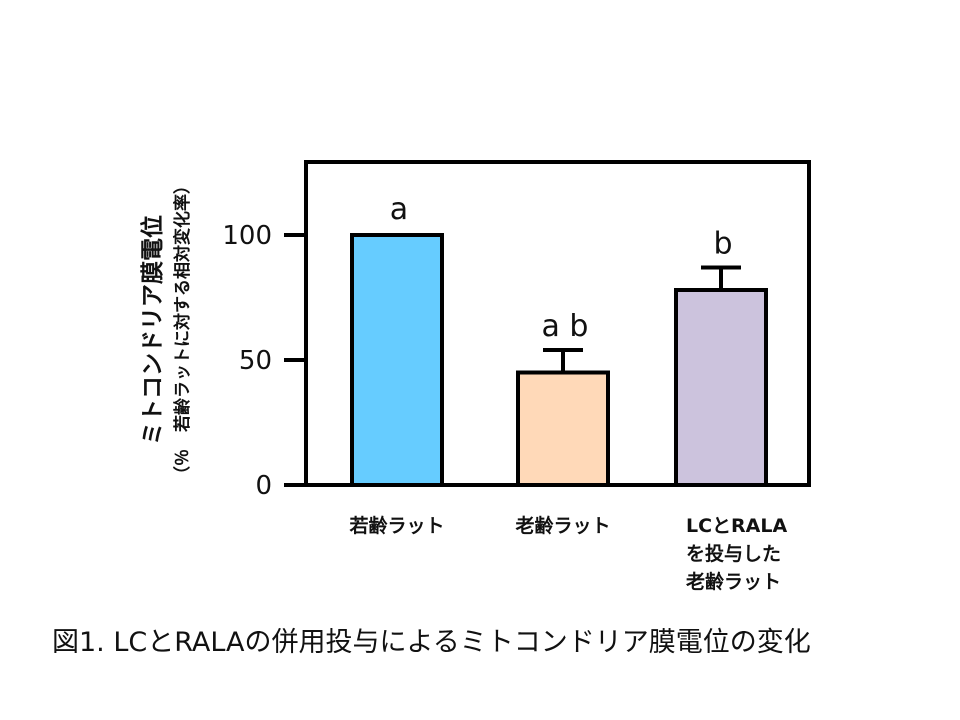 The width and height of the screenshot is (960, 720). I want to click on figure-caption: 図1. LCとRALAの併用投与によるミトコンドリア膜電位の変化, so click(431, 642).